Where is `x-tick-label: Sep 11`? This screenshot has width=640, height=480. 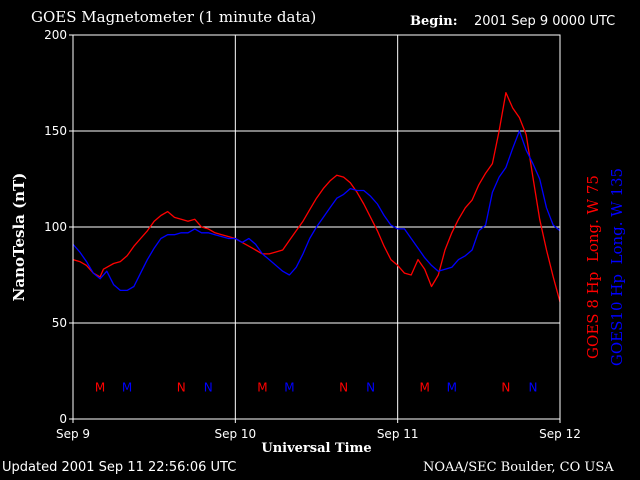 x-tick-label: Sep 11 is located at coordinates (398, 434).